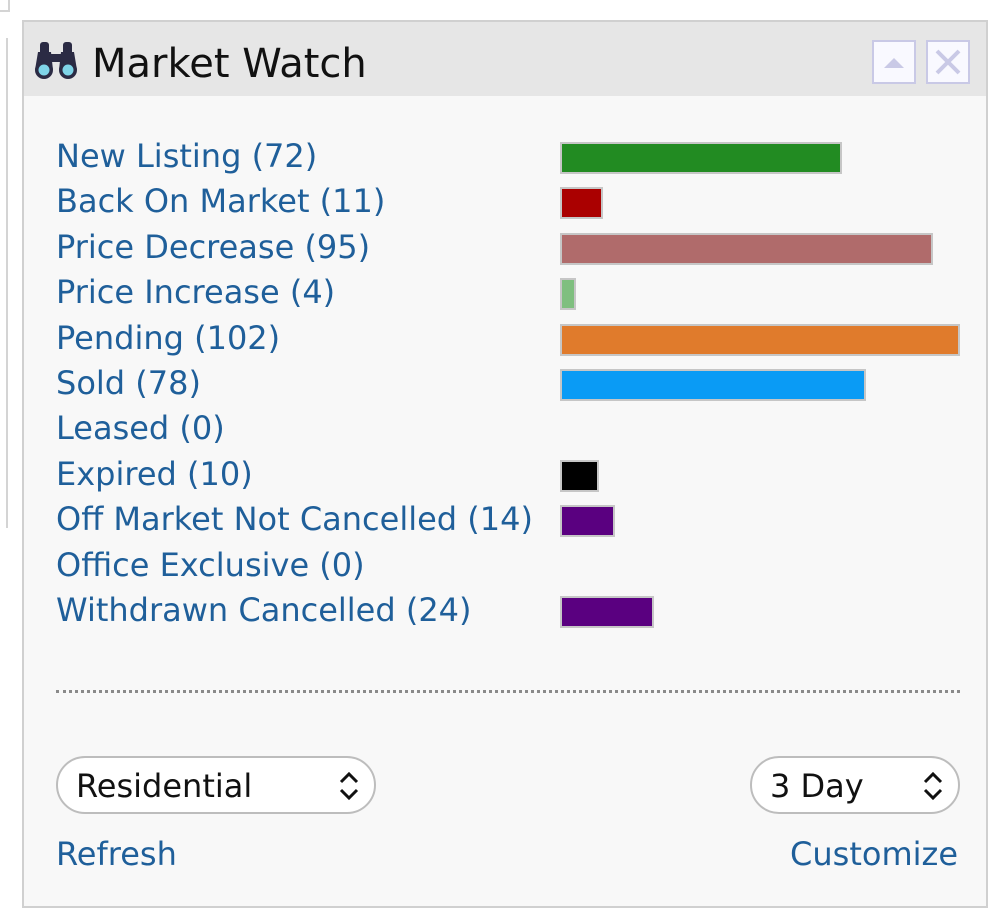  What do you see at coordinates (210, 564) in the screenshot?
I see `market-watch-row-label: Office Exclusive (0)` at bounding box center [210, 564].